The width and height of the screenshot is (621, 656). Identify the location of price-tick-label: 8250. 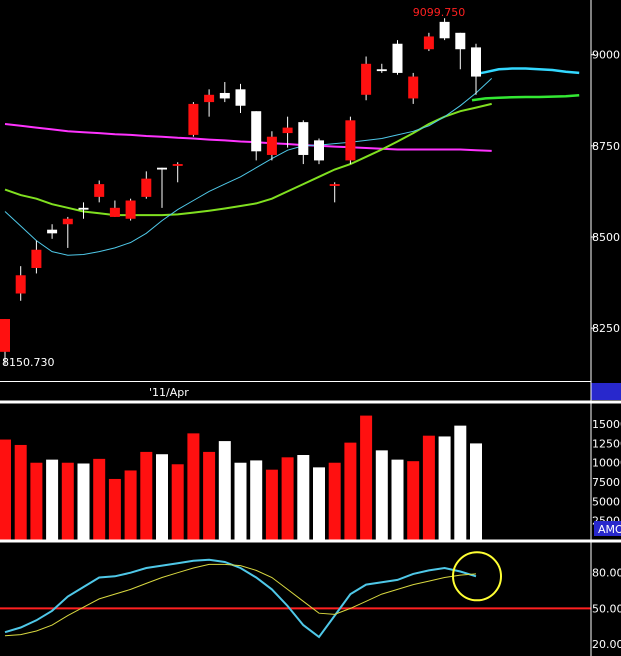
(606, 328).